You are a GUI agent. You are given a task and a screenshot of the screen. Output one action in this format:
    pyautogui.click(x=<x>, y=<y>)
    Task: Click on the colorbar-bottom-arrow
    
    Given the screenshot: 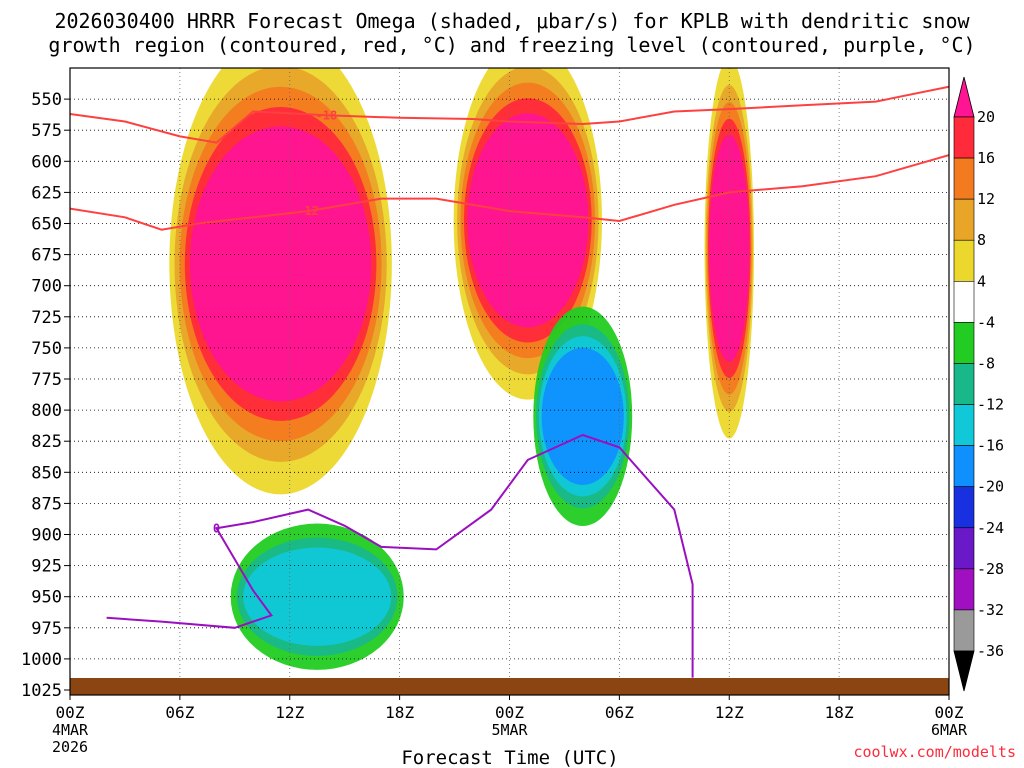 What is the action you would take?
    pyautogui.click(x=964, y=671)
    